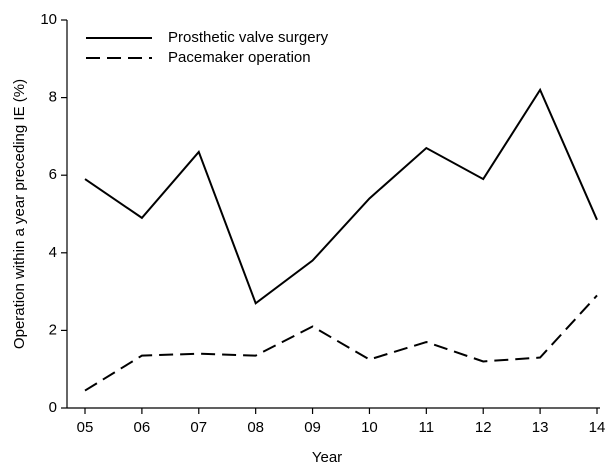  Describe the element at coordinates (53, 97) in the screenshot. I see `y-tick-label: 8` at that location.